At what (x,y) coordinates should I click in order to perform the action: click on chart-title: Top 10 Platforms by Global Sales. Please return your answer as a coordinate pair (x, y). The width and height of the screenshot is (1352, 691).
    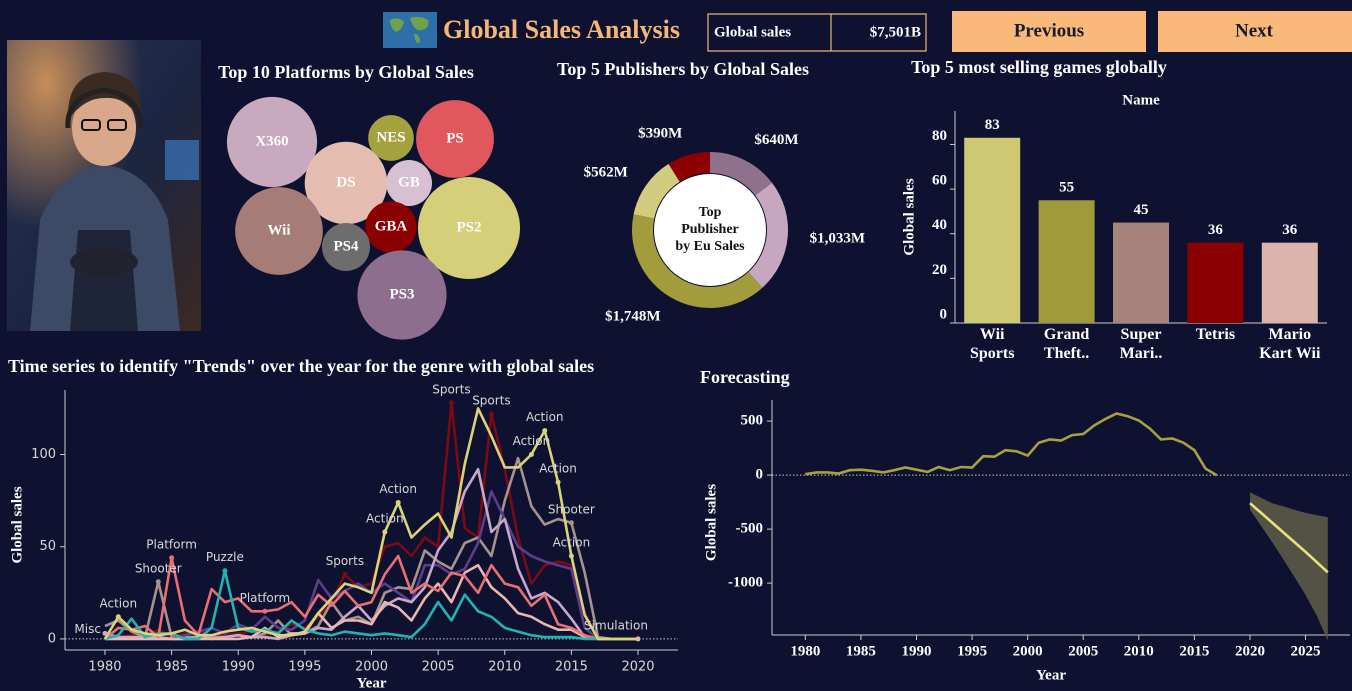
    Looking at the image, I should click on (346, 72).